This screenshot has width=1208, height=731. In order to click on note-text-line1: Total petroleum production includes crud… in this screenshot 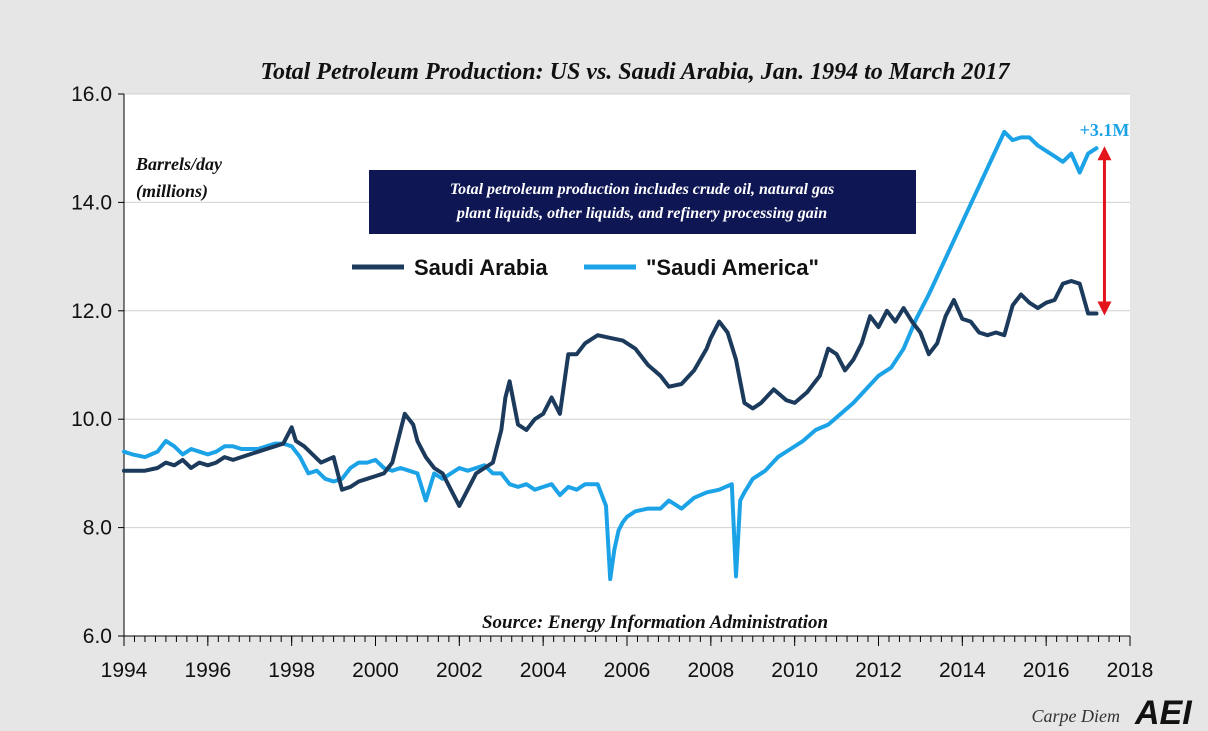, I will do `click(642, 189)`.